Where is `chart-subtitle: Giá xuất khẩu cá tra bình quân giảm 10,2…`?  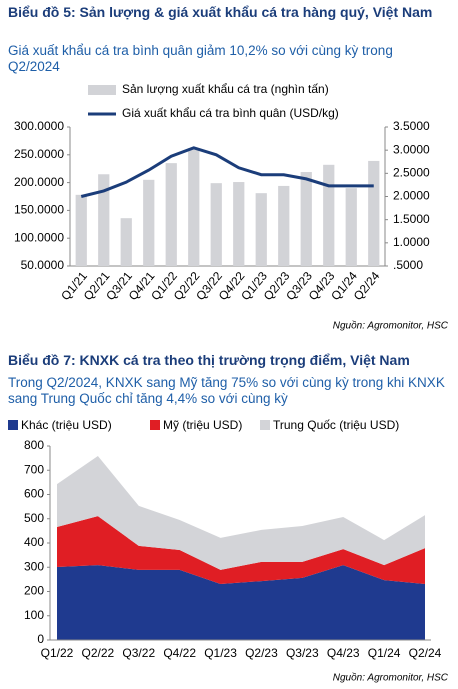
chart-subtitle: Giá xuất khẩu cá tra bình quân giảm 10,2… is located at coordinates (200, 58).